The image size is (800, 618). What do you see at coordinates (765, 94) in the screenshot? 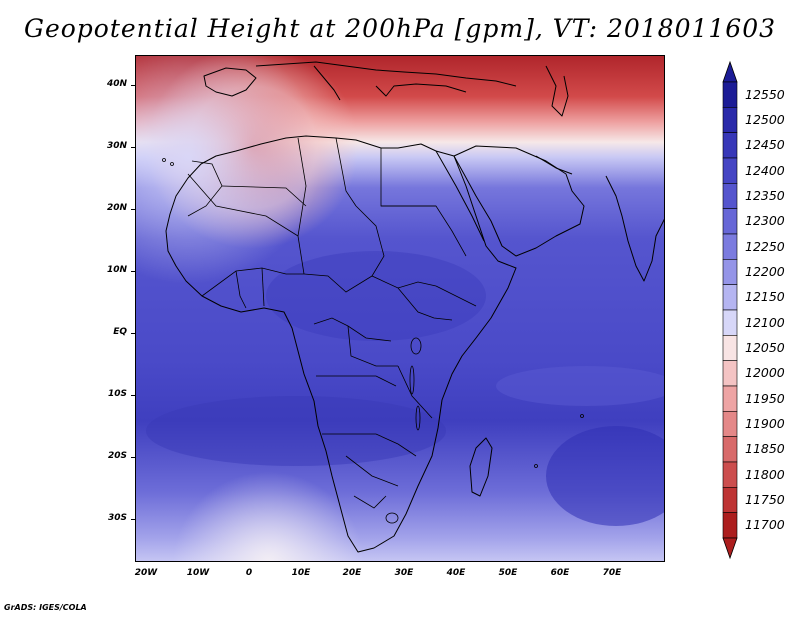
I see `colorbar-label: 12550` at bounding box center [765, 94].